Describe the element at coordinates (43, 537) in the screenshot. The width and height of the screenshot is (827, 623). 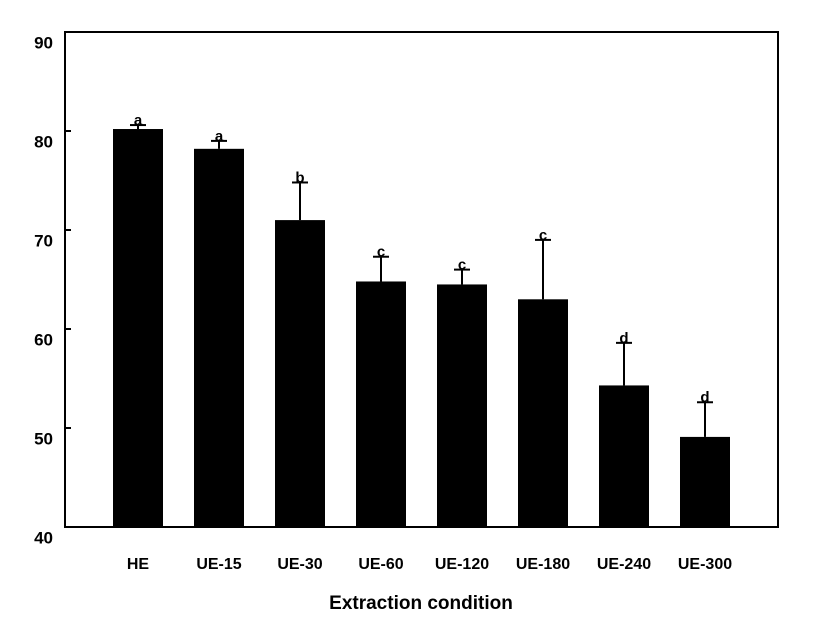
I see `y-tick-label: 40` at that location.